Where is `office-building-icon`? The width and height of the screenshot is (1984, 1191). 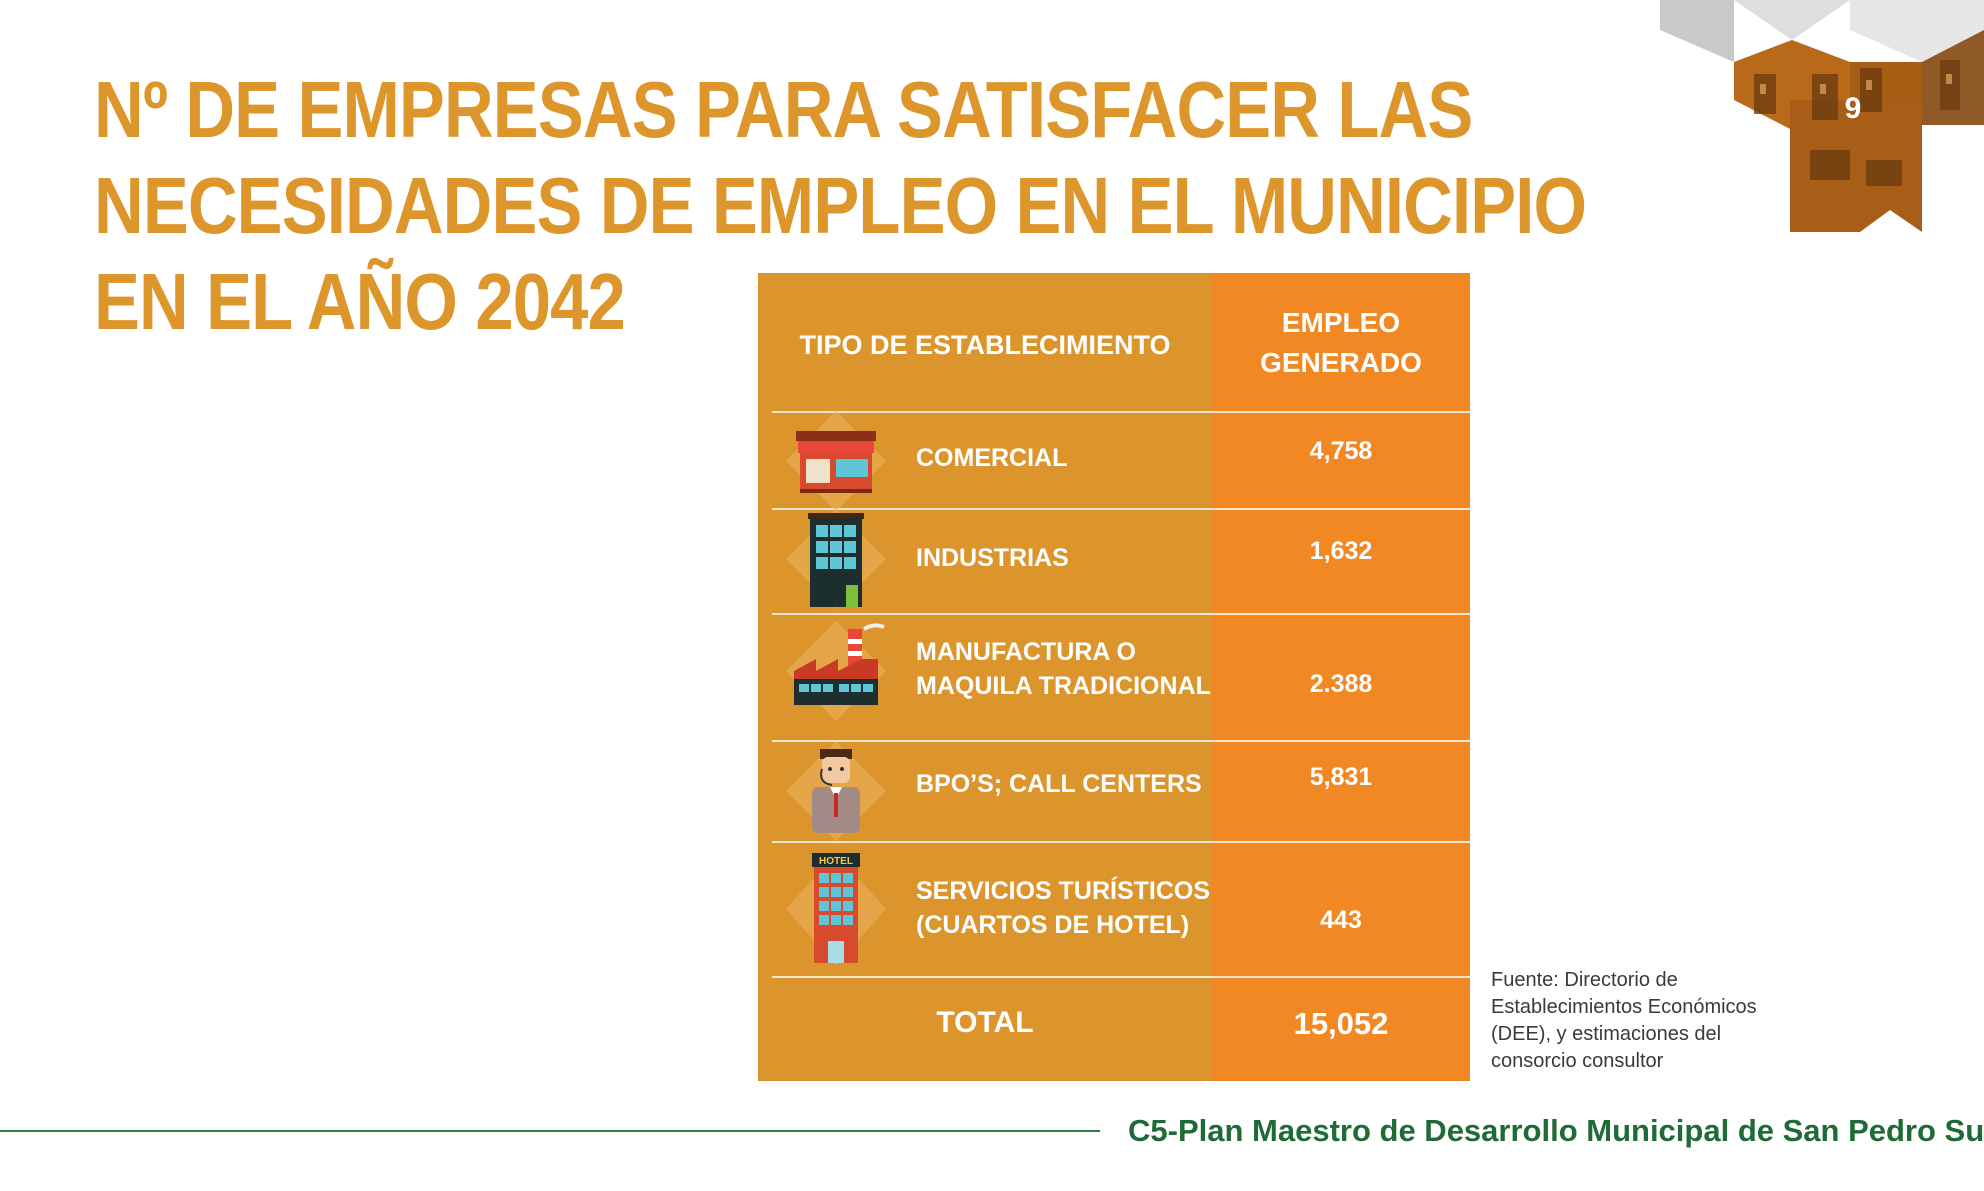 office-building-icon is located at coordinates (836, 559).